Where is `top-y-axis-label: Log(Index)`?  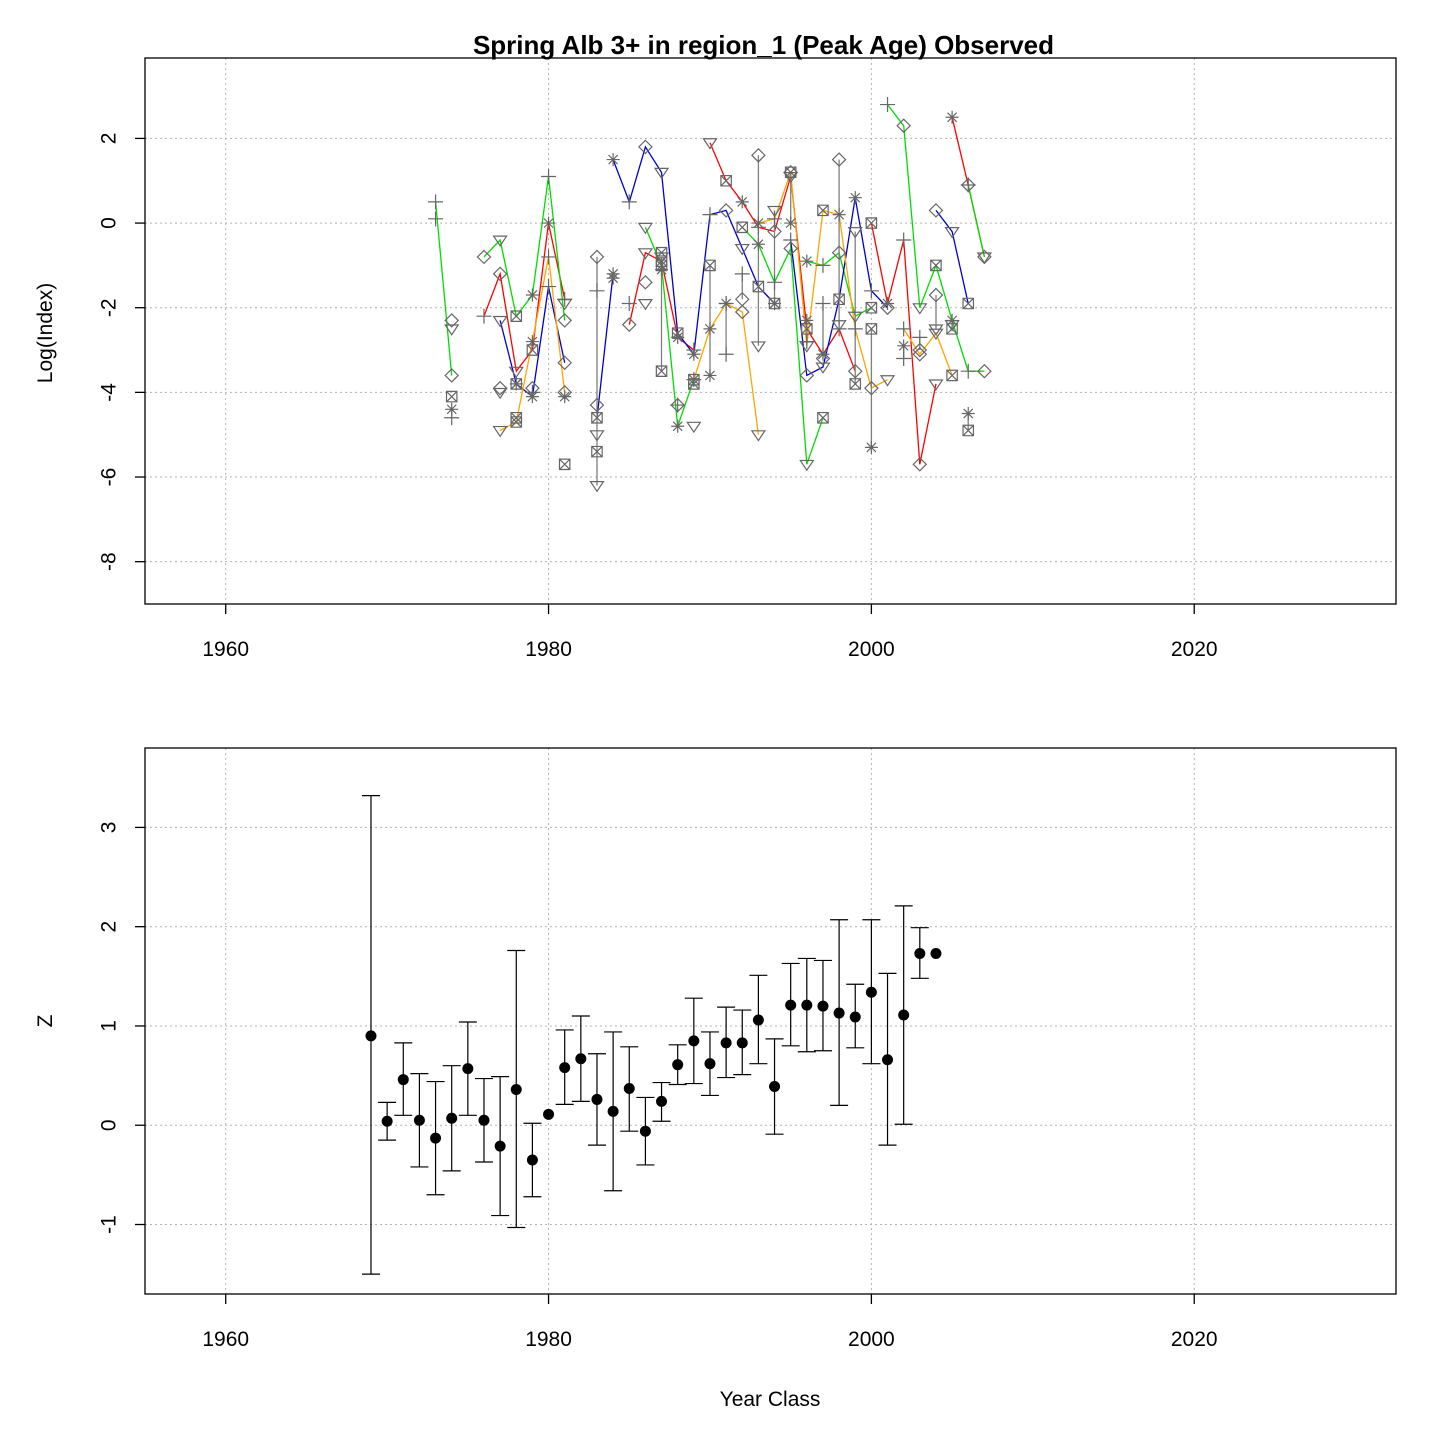
top-y-axis-label: Log(Index) is located at coordinates (45, 333).